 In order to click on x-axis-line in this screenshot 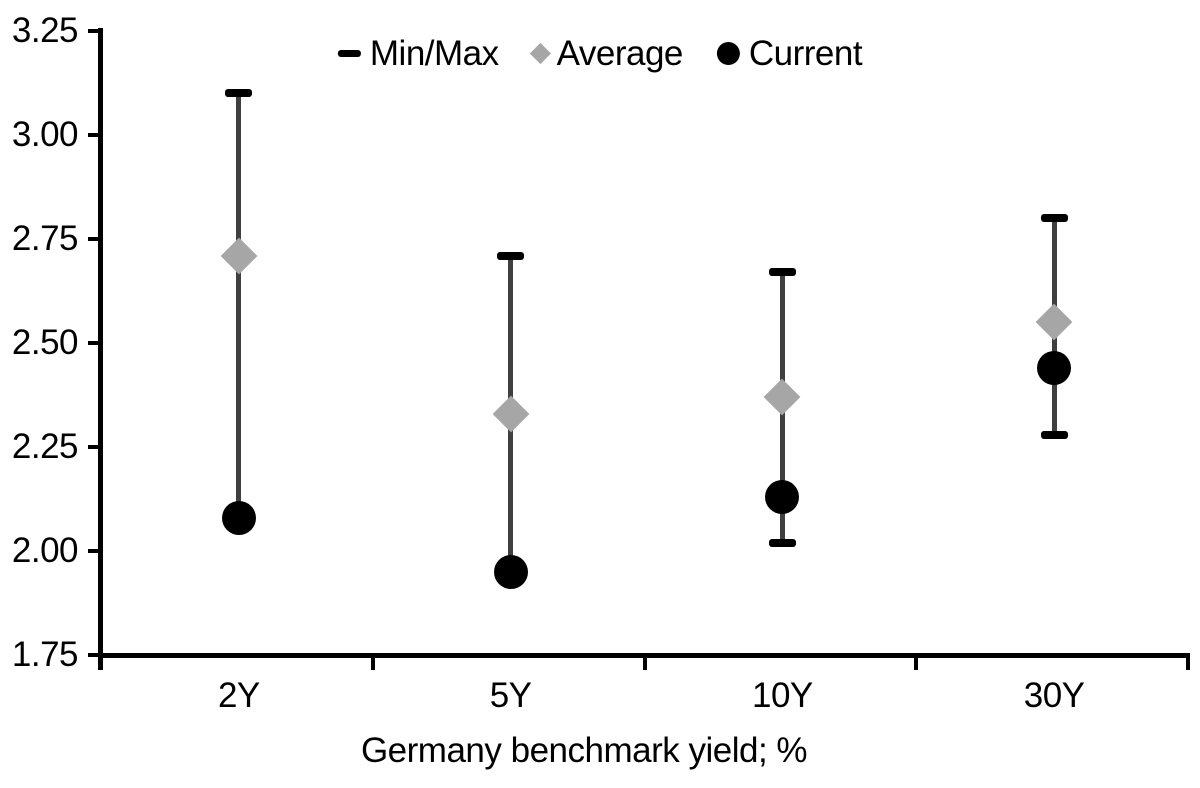, I will do `click(644, 655)`.